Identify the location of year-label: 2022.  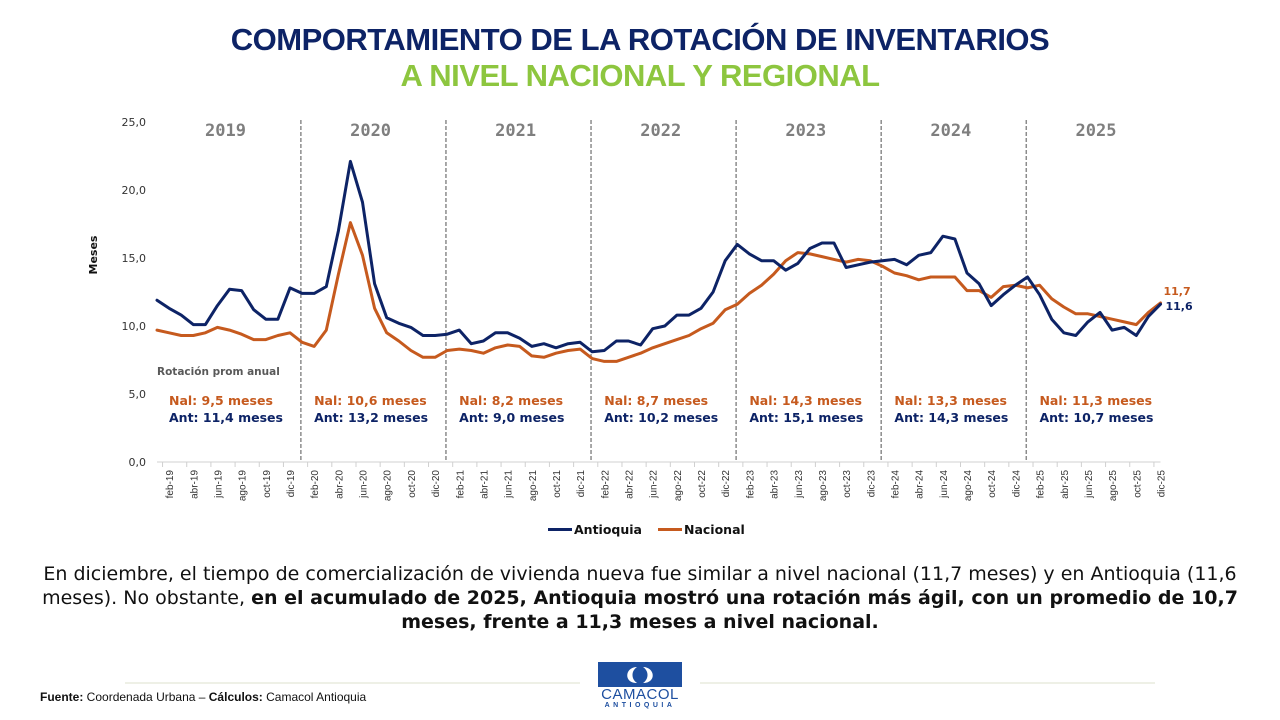
(660, 131).